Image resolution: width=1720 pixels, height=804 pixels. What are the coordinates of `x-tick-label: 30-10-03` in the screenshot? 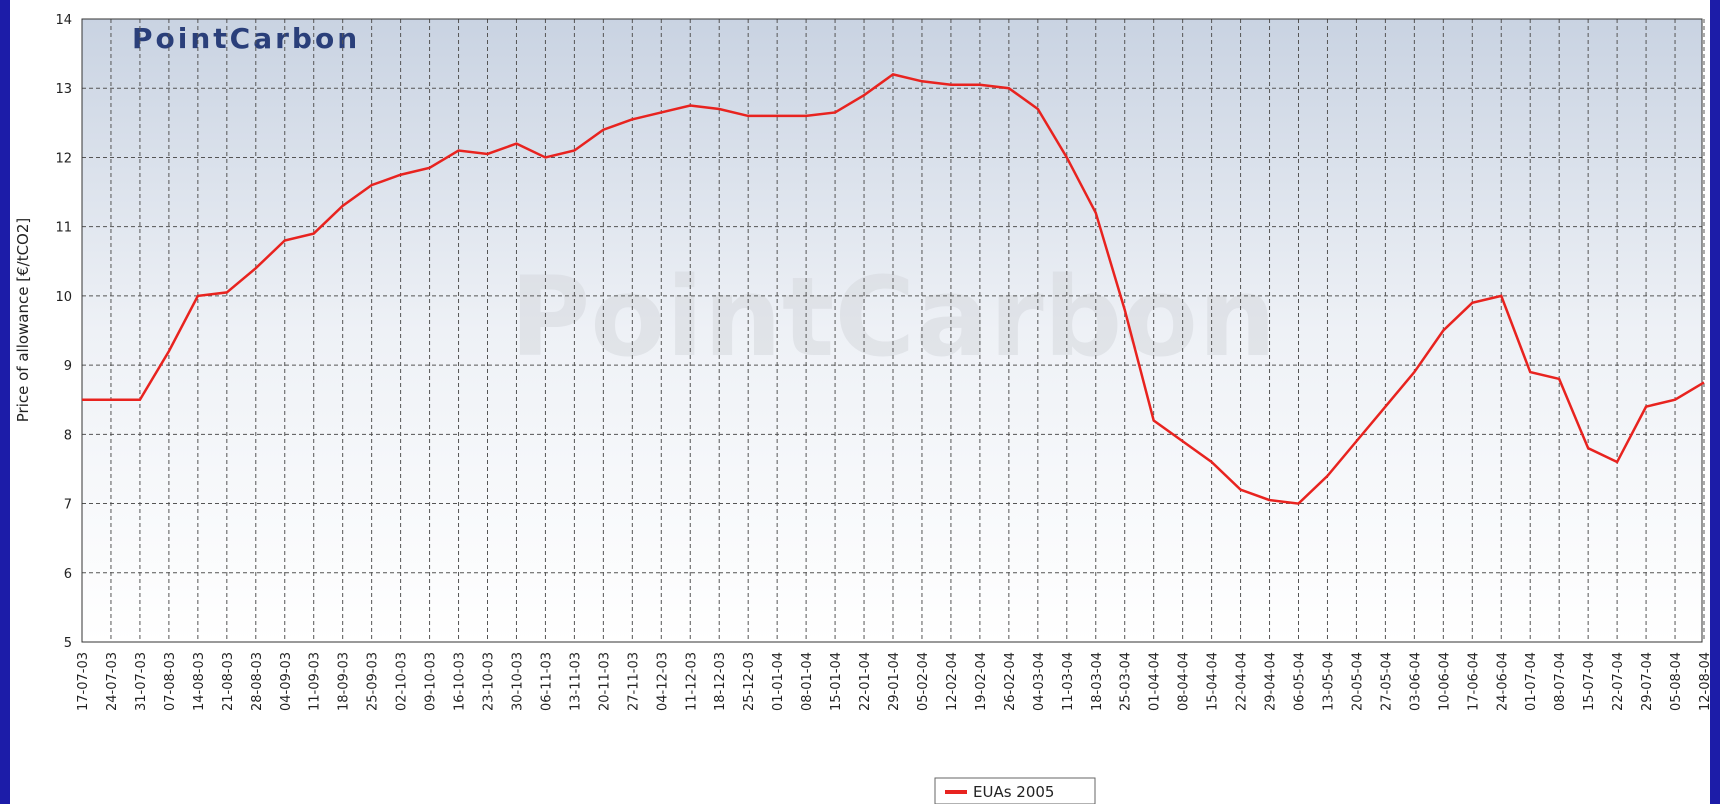 It's located at (517, 681).